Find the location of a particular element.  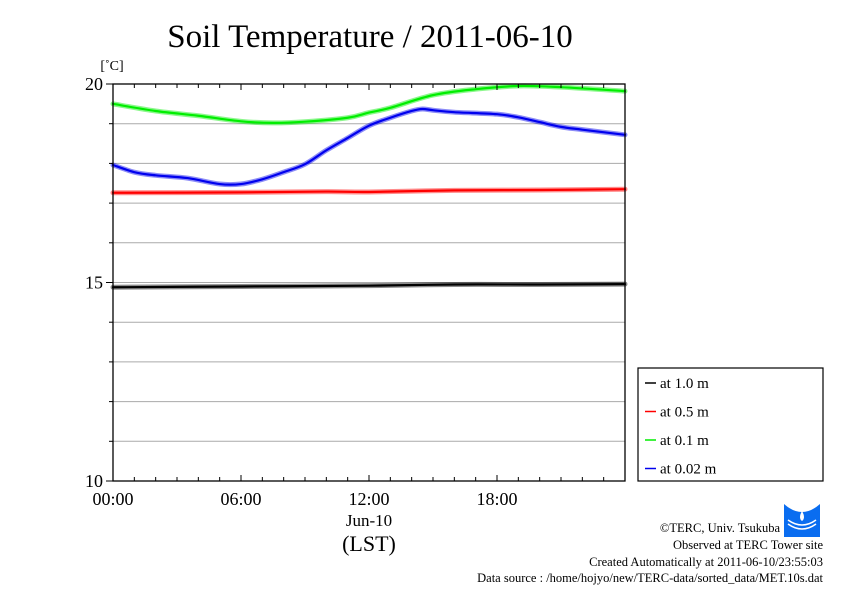

series-line-at-1-0-m is located at coordinates (369, 285).